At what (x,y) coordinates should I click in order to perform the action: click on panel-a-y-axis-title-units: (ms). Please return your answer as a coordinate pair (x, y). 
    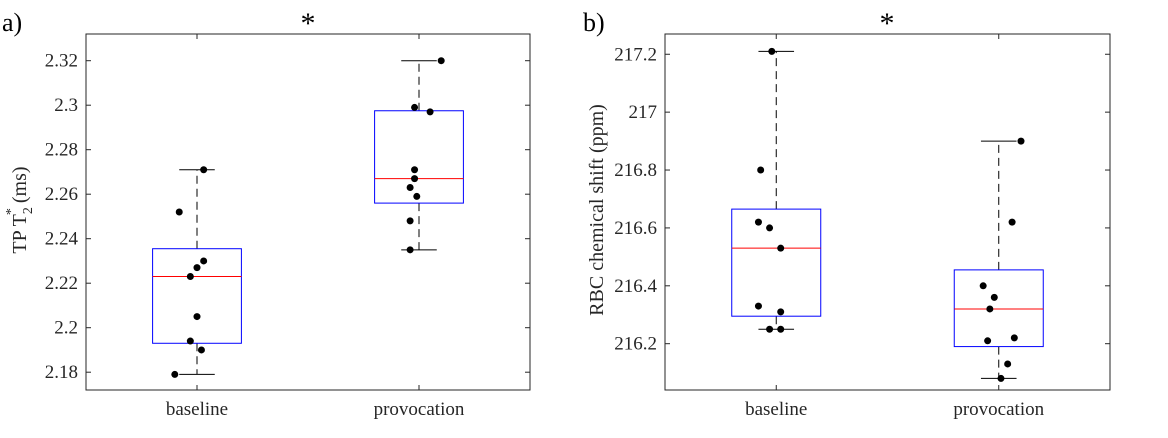
    Looking at the image, I should click on (20, 187).